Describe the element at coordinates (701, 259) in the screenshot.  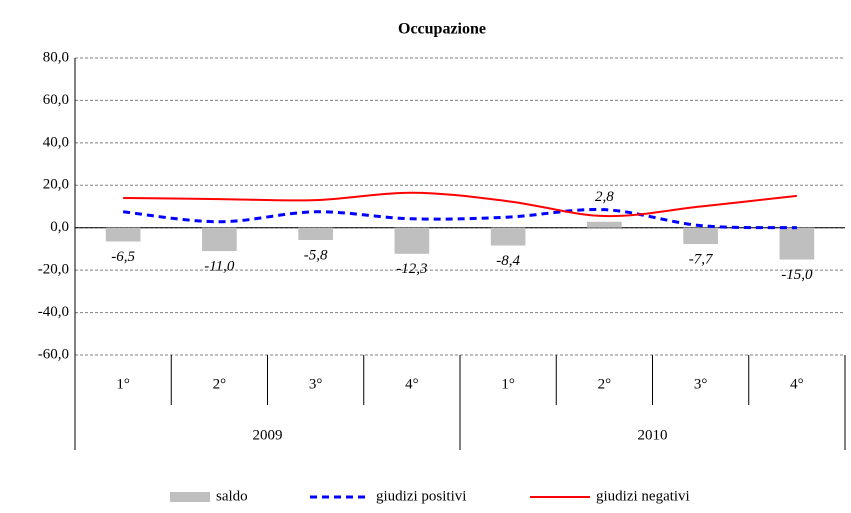
I see `value-label: -7,7` at that location.